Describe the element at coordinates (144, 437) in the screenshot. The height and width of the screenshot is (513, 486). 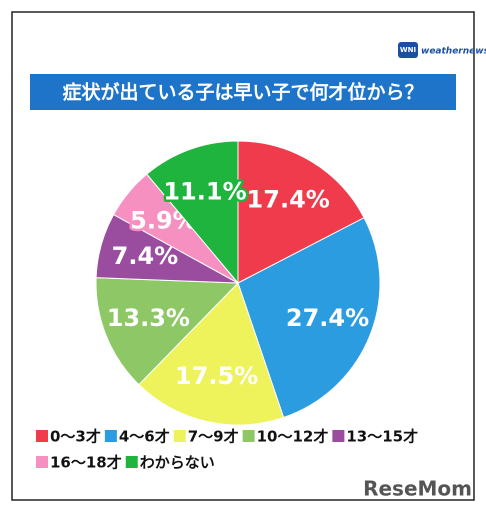
I see `legend-label: 4〜6才` at that location.